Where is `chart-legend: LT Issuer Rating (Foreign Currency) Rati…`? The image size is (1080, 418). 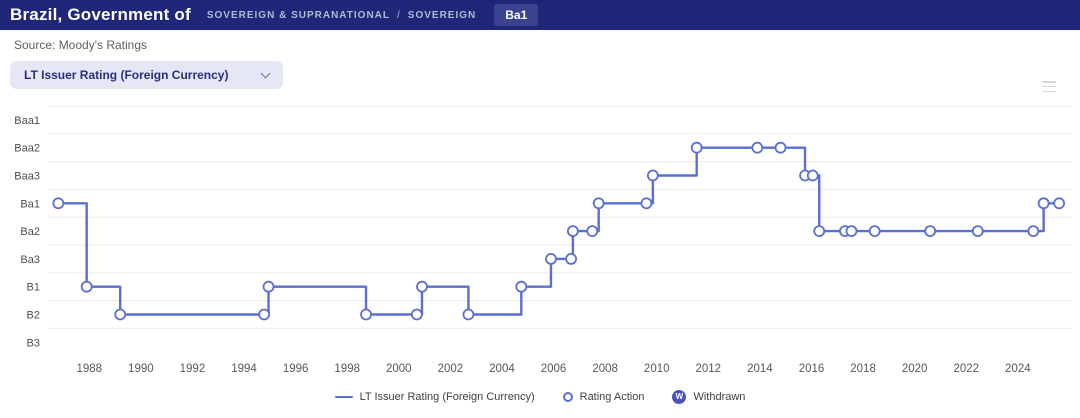
chart-legend: LT Issuer Rating (Foreign Currency) Rati… is located at coordinates (540, 397).